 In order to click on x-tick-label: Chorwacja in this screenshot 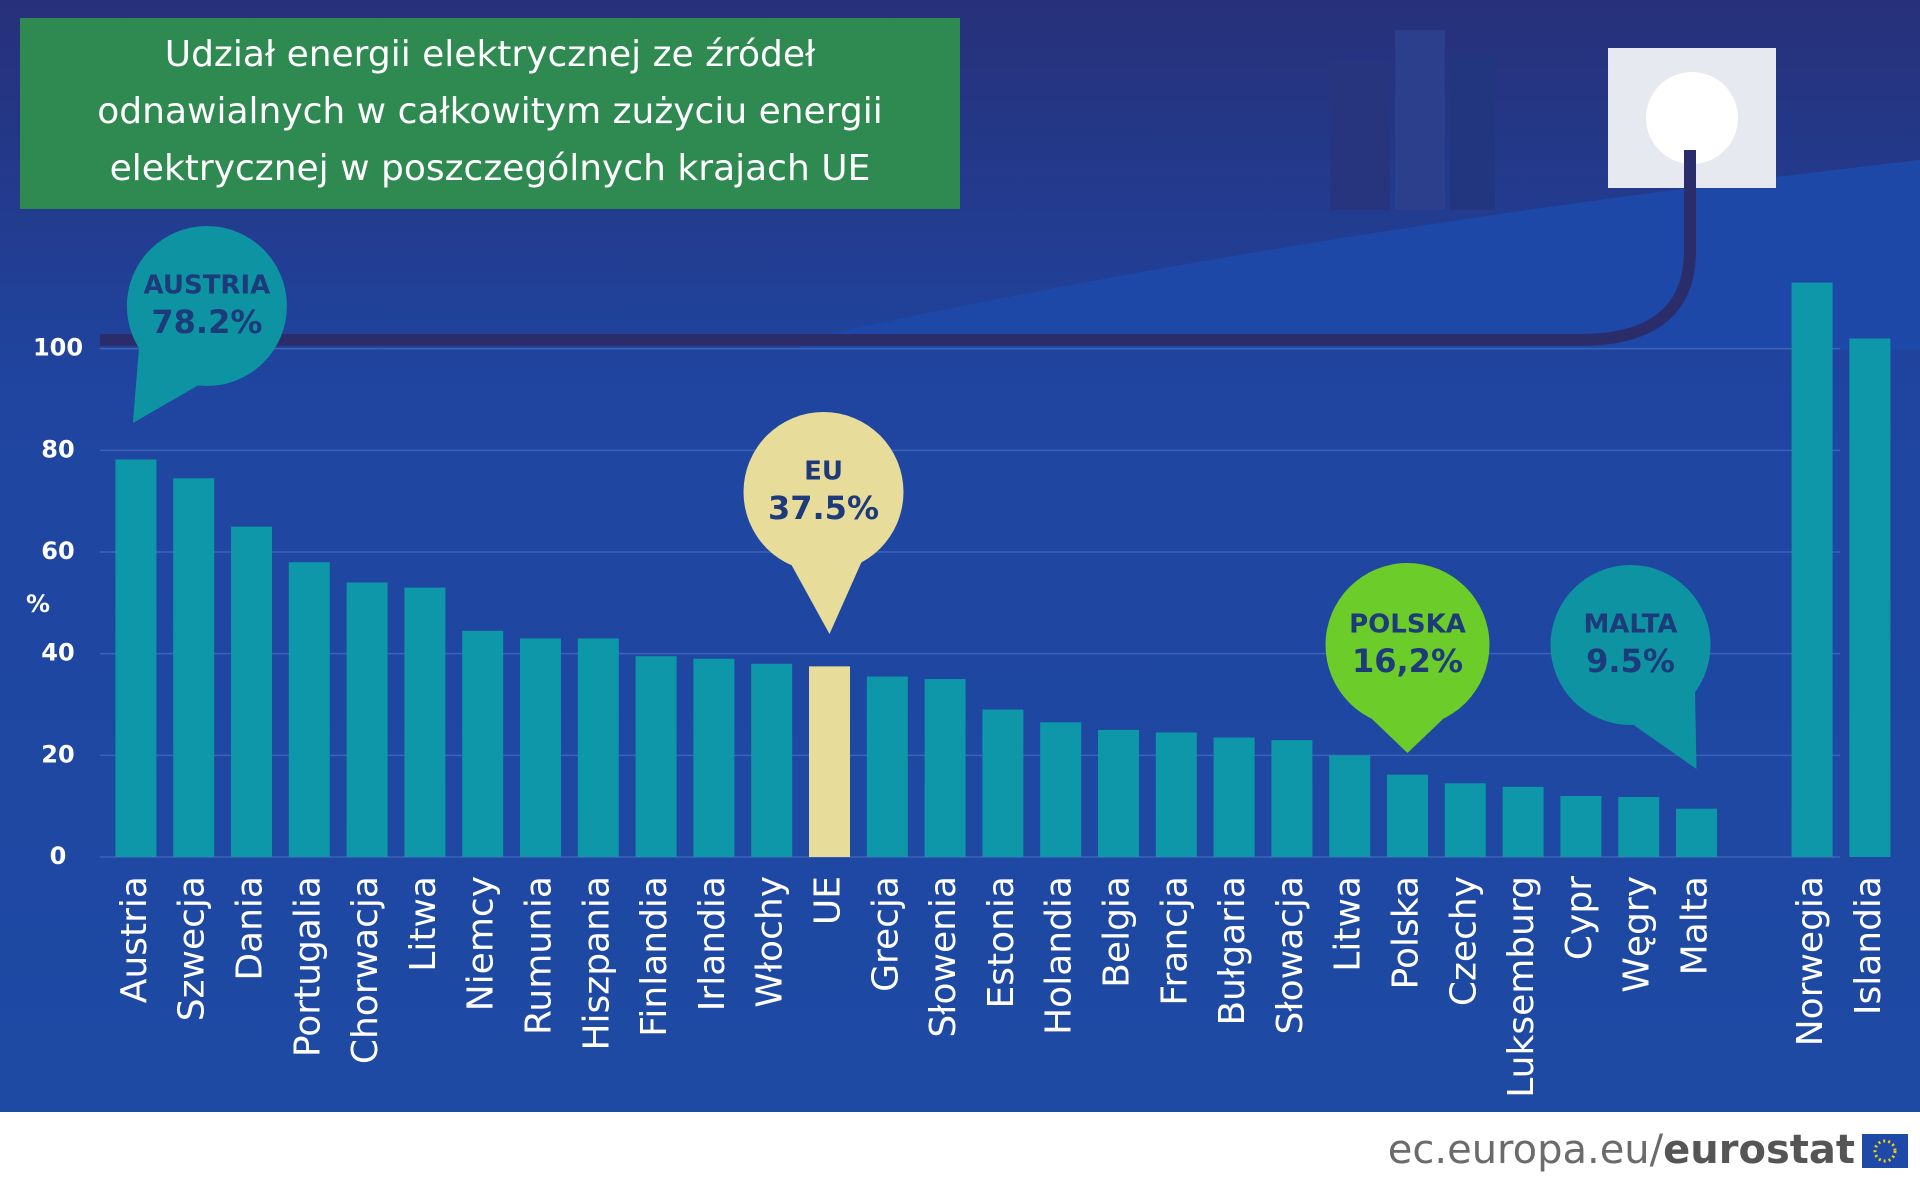, I will do `click(365, 970)`.